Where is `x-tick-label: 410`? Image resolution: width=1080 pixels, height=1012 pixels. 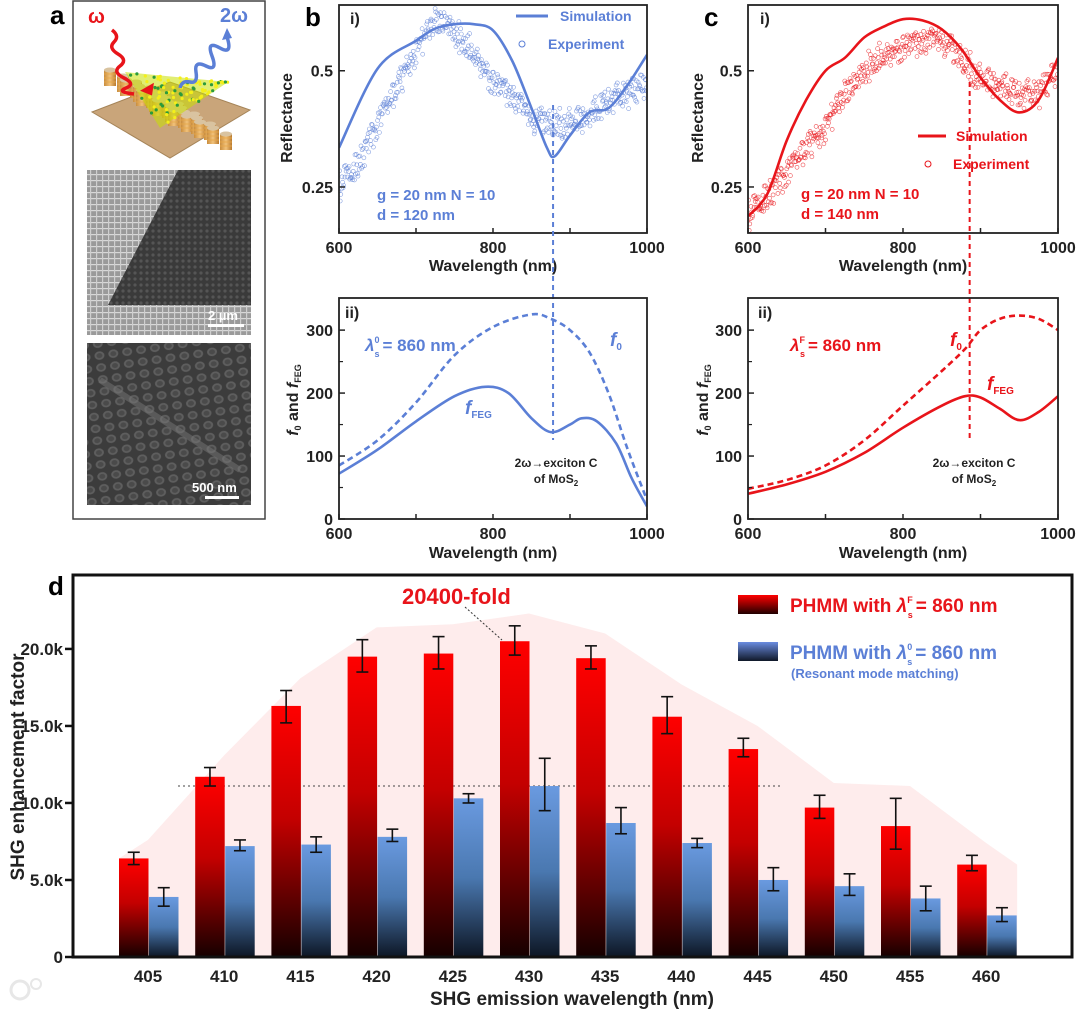 x-tick-label: 410 is located at coordinates (224, 976).